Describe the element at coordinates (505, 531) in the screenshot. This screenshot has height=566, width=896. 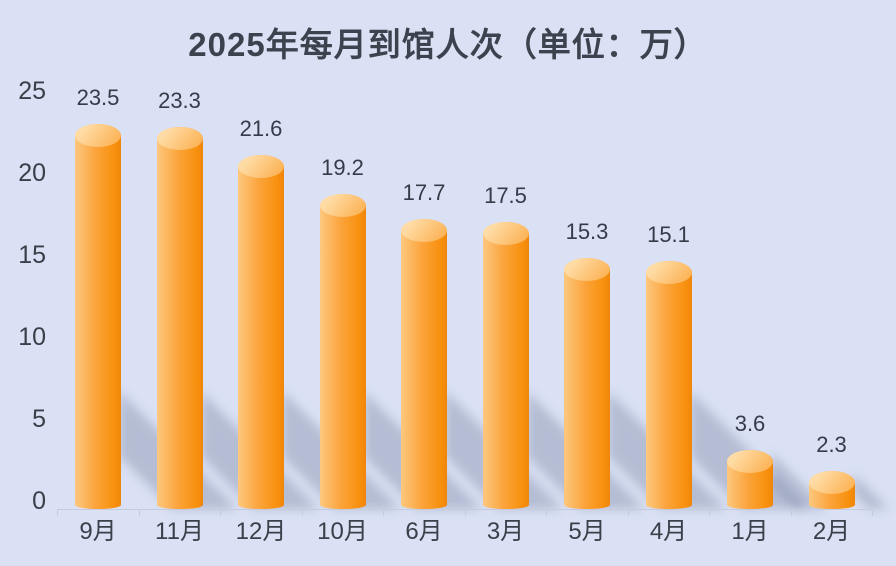
I see `x-axis-label: 3月` at that location.